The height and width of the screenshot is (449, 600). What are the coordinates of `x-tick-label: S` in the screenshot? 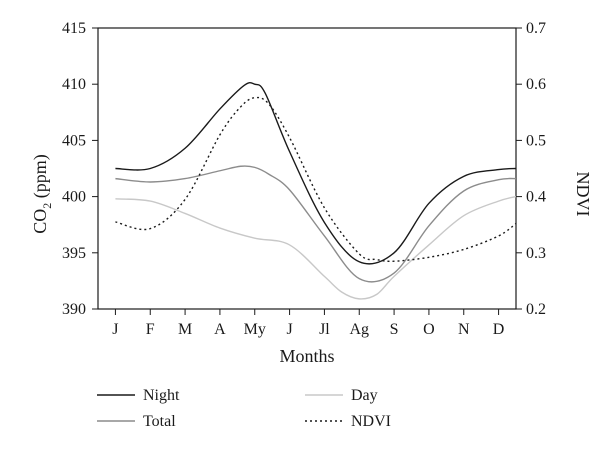 It's located at (394, 329).